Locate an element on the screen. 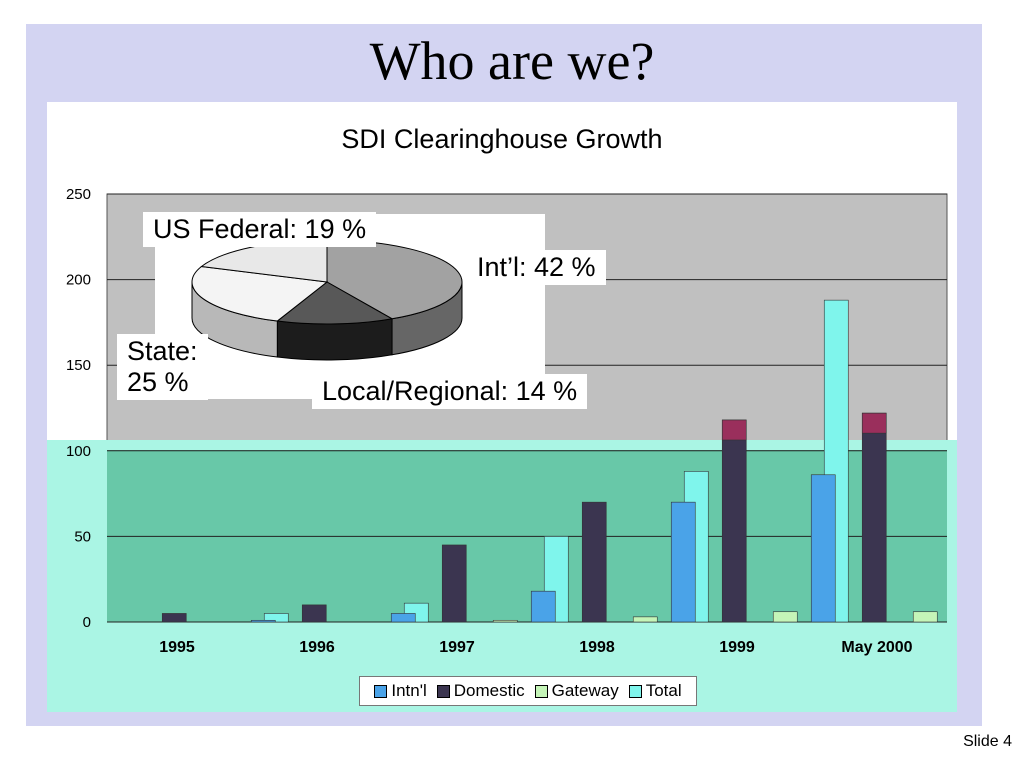 Image resolution: width=1024 pixels, height=768 pixels. pie-slice-side is located at coordinates (334, 339).